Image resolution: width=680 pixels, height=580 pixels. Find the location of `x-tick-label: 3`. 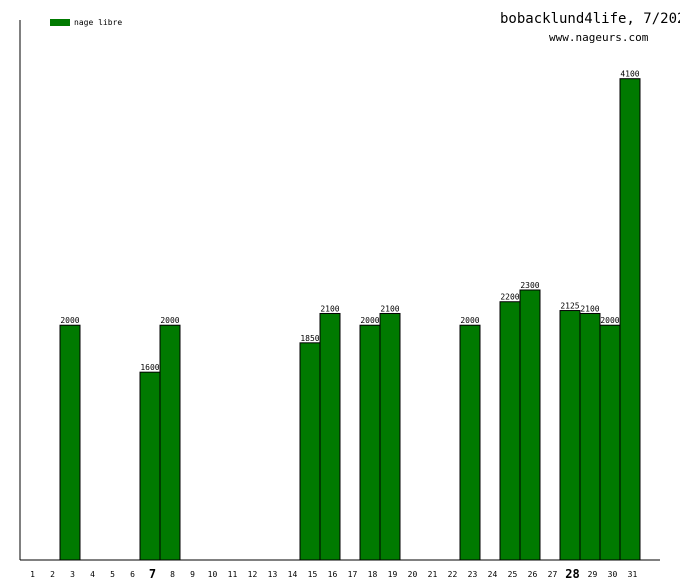

x-tick-label: 3 is located at coordinates (72, 574).